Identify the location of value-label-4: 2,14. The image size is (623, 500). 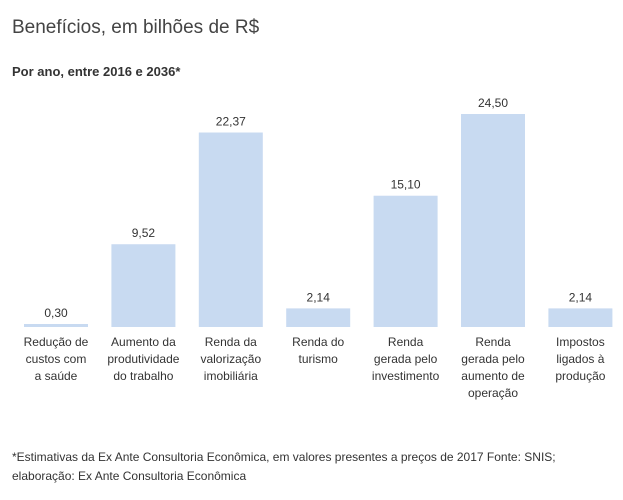
(319, 297).